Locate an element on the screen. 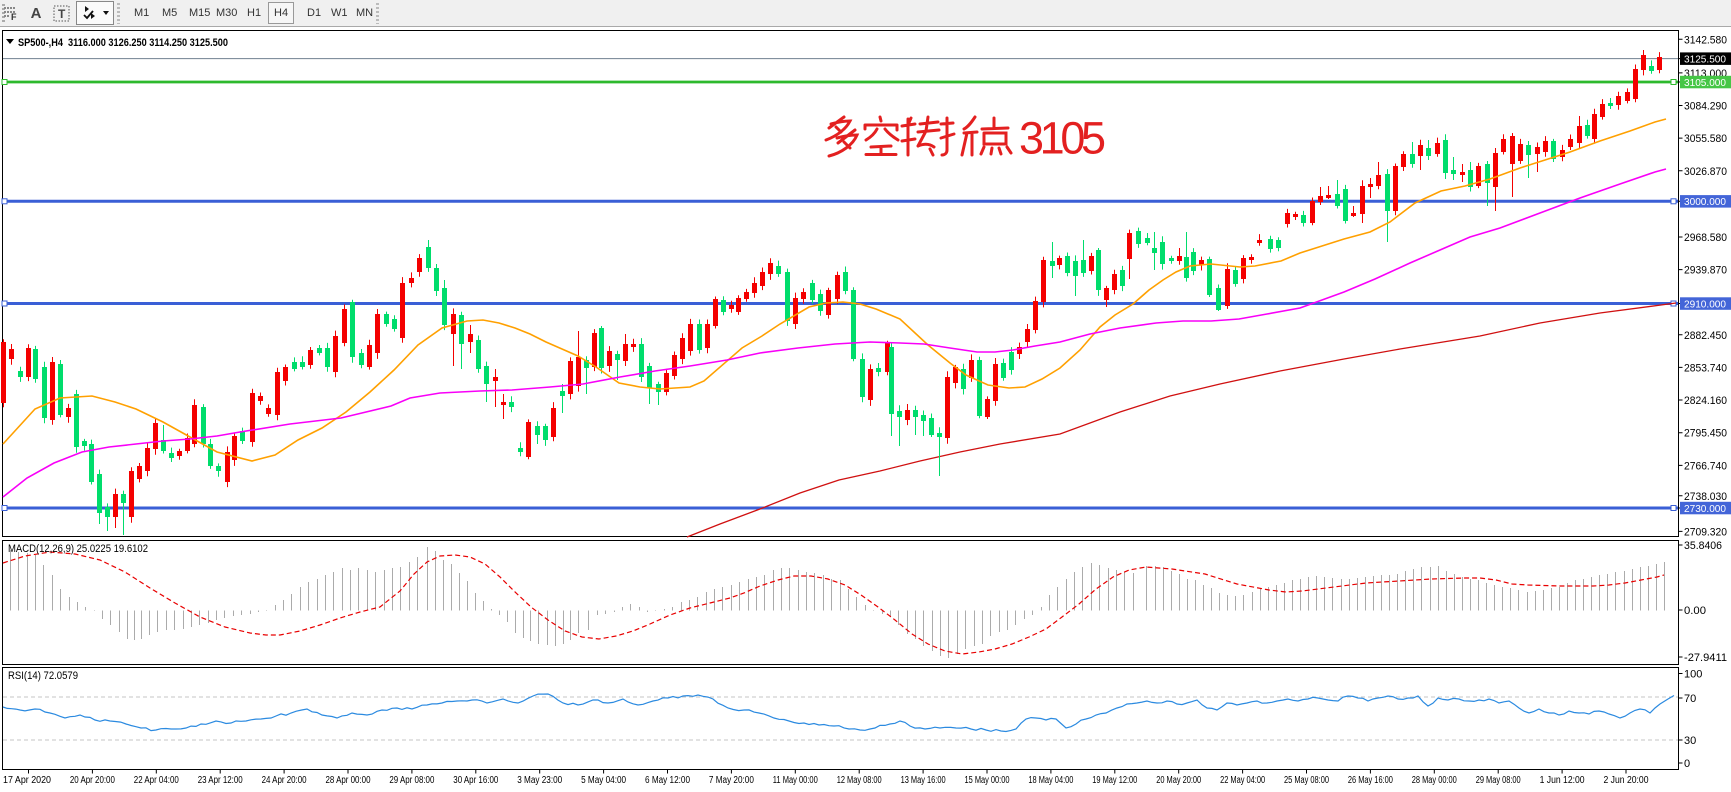  svg-text: 3105 is located at coordinates (1062, 138).